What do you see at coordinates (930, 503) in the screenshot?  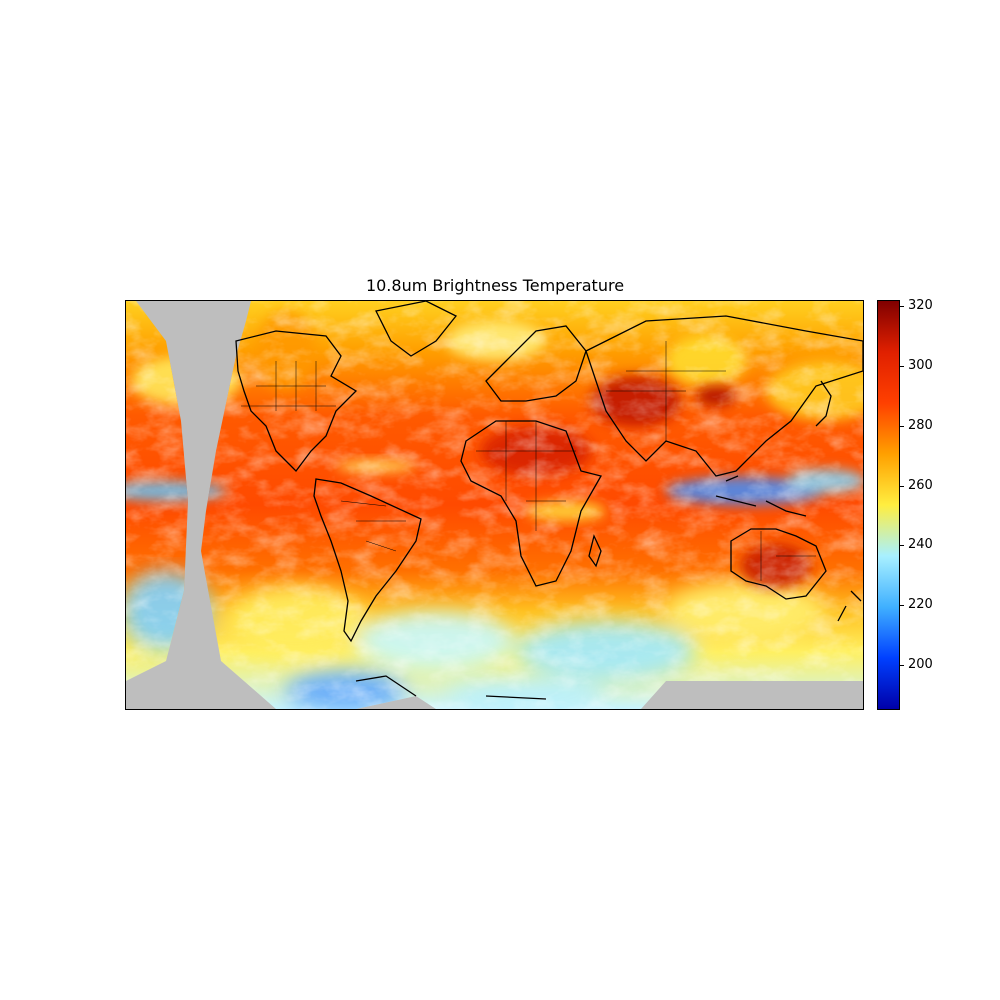 I see `colorbar-axis: 200 220 240 260 280 300 320` at bounding box center [930, 503].